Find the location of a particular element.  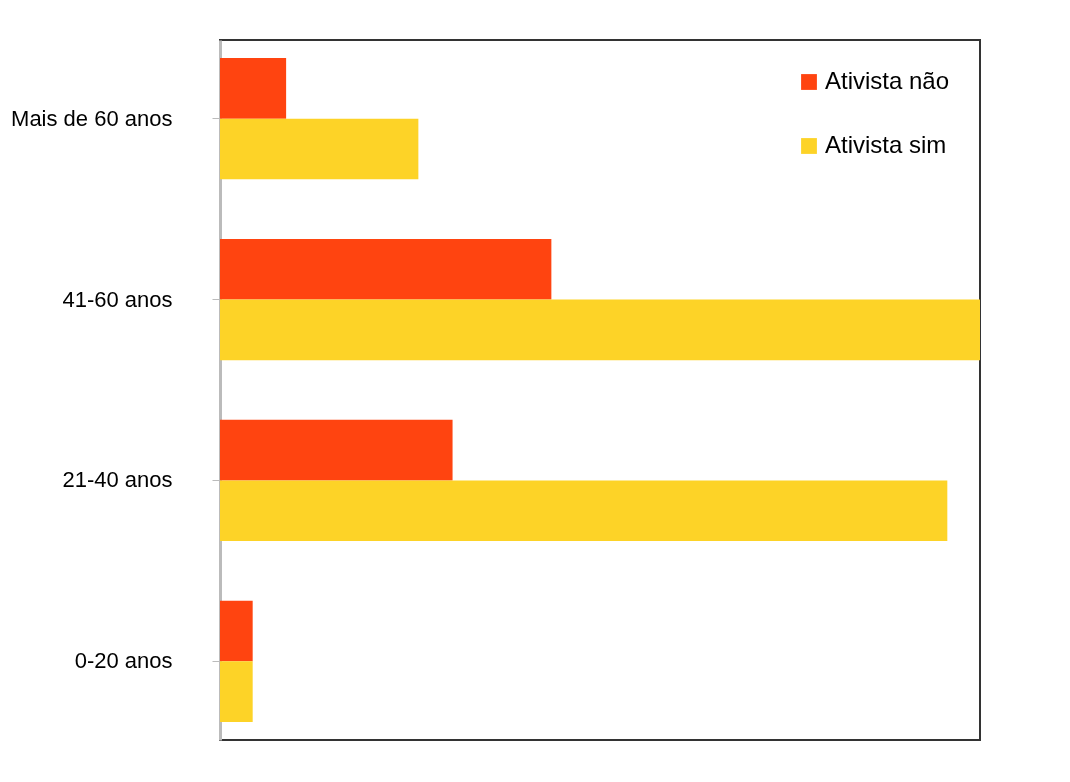

legend-label: Ativista sim is located at coordinates (886, 144).